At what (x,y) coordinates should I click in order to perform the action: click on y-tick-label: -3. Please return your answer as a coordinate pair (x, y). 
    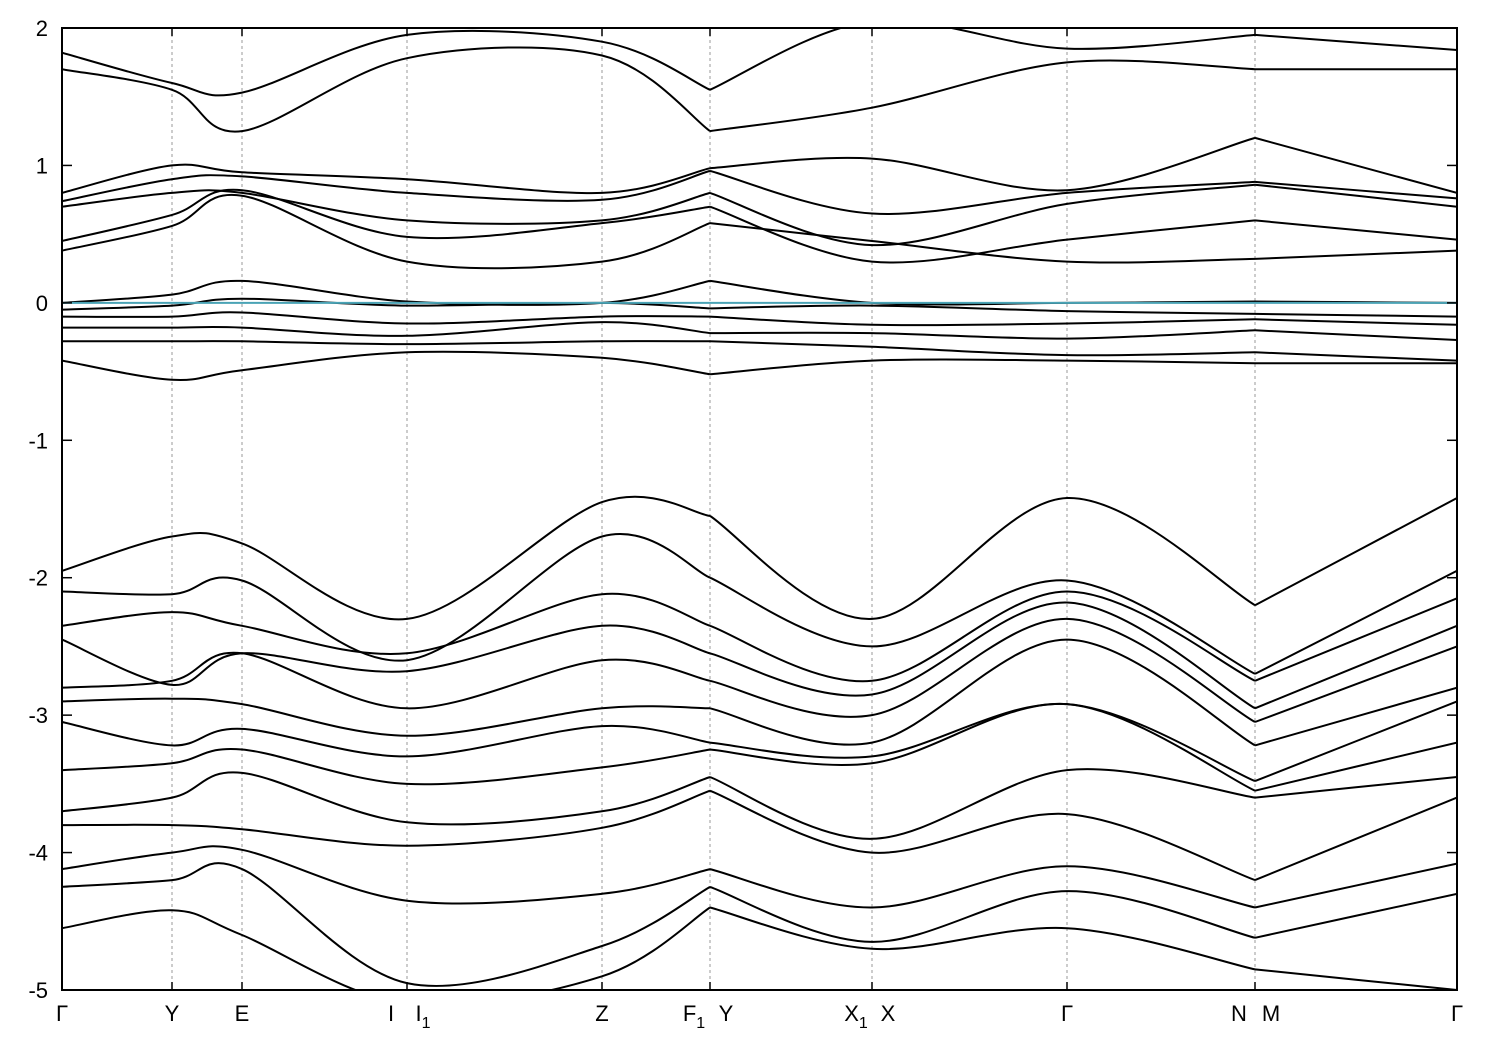
    Looking at the image, I should click on (38, 715).